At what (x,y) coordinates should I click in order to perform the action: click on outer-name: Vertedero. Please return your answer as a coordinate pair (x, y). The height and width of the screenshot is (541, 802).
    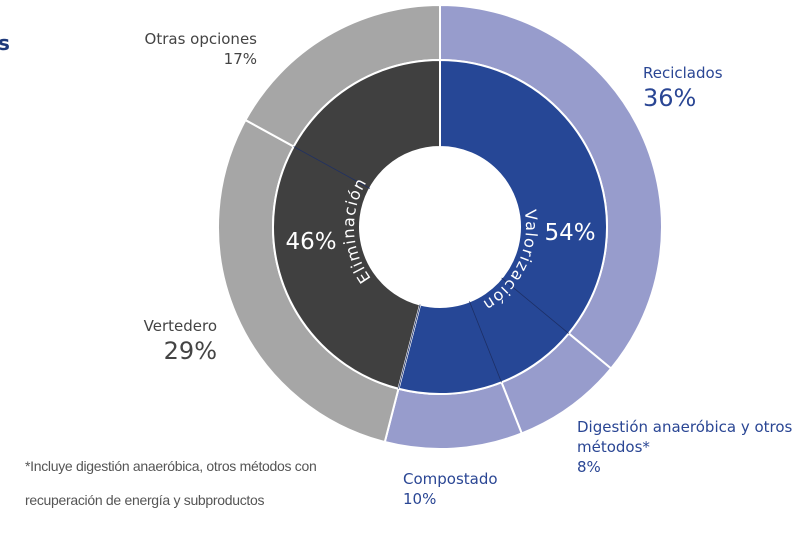
    Looking at the image, I should click on (180, 326).